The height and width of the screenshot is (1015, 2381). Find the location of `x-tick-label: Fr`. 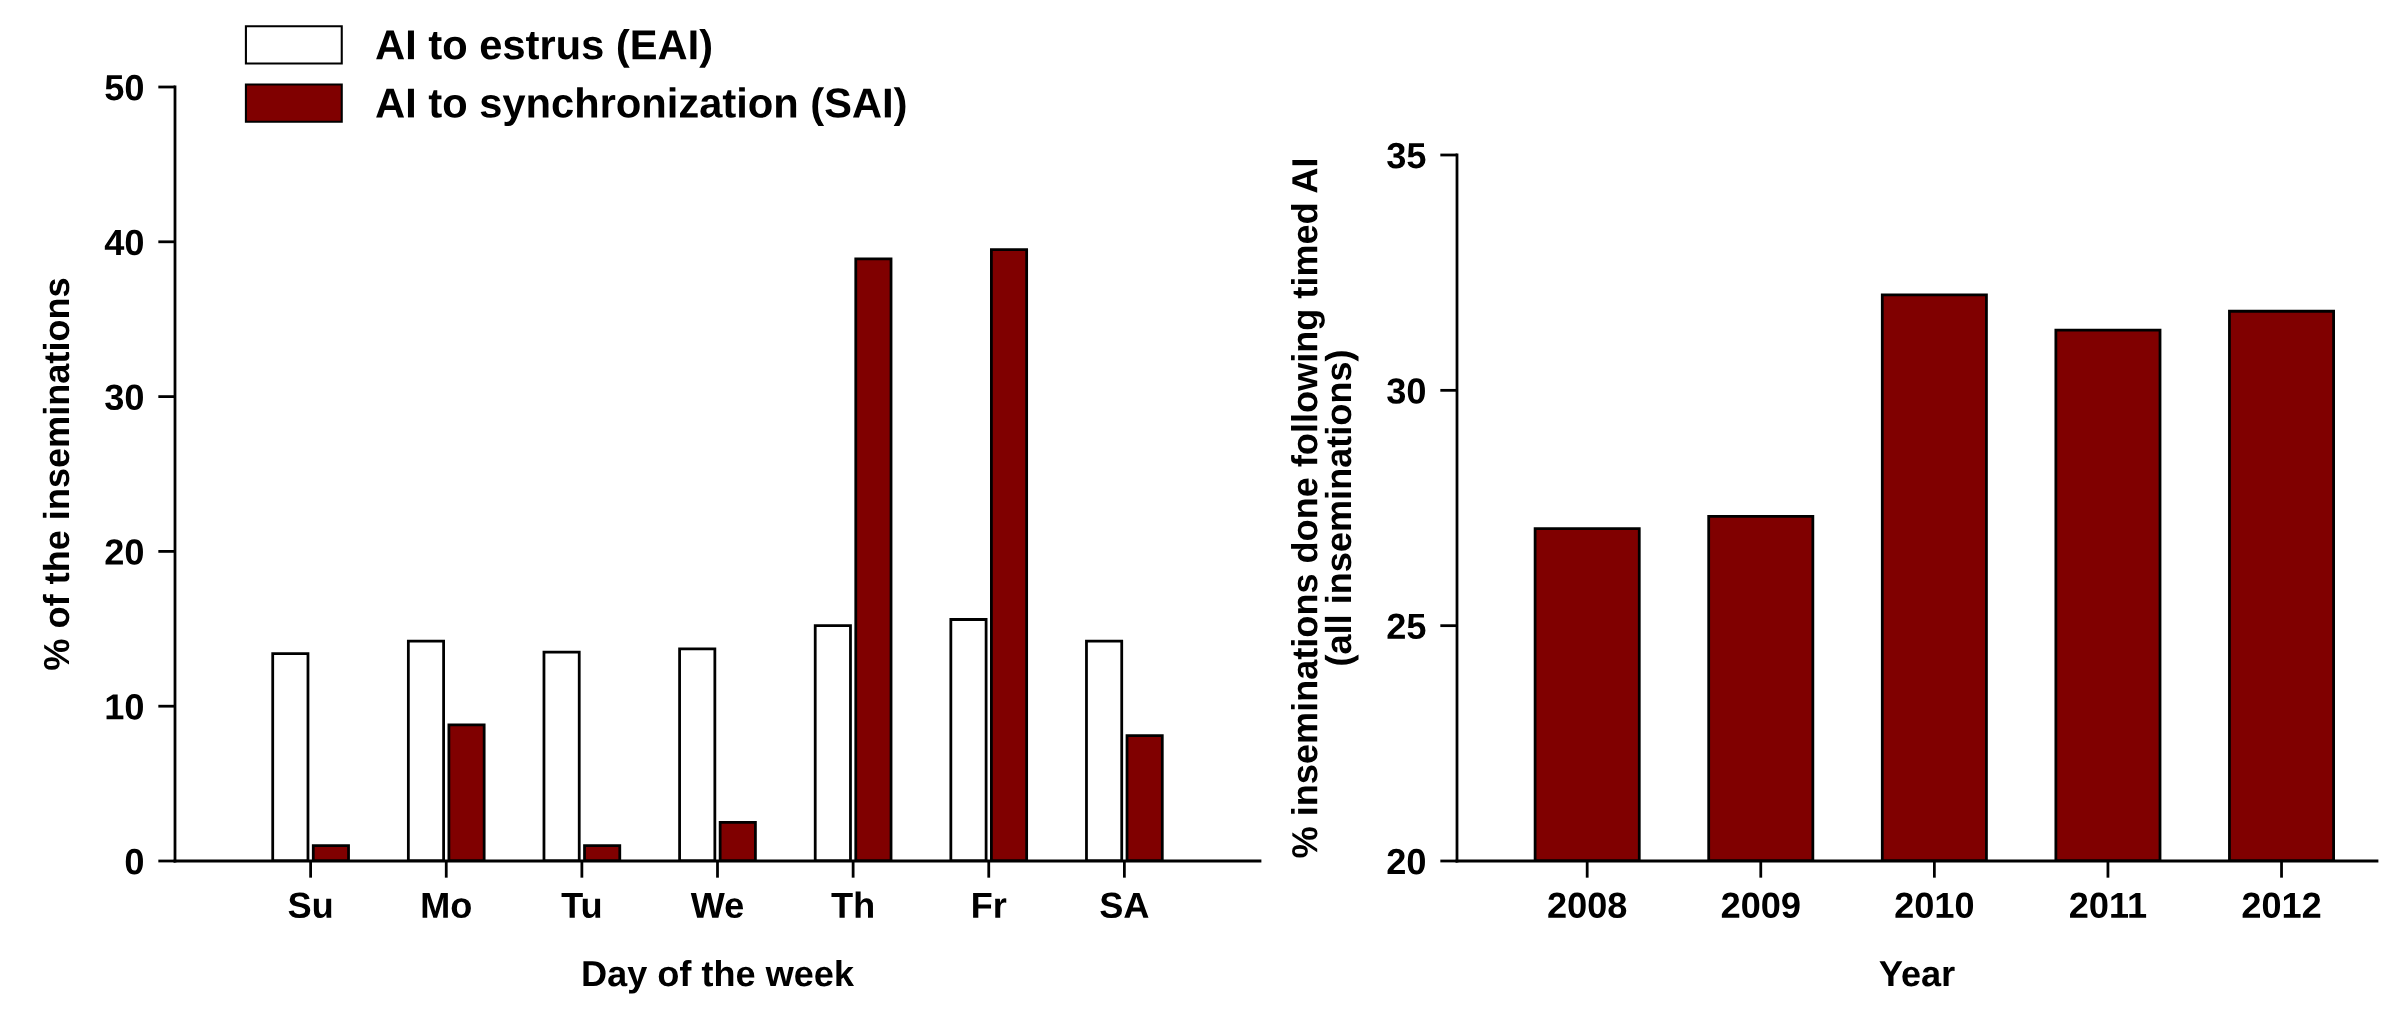

x-tick-label: Fr is located at coordinates (990, 905).